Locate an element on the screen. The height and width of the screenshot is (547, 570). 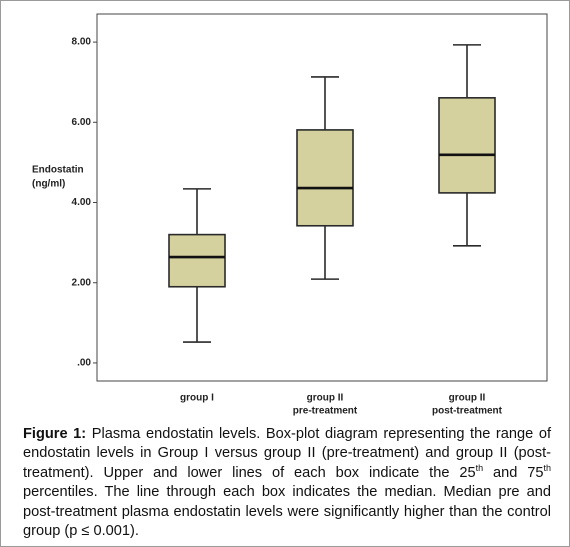
caption-label: Figure 1: is located at coordinates (55, 434).